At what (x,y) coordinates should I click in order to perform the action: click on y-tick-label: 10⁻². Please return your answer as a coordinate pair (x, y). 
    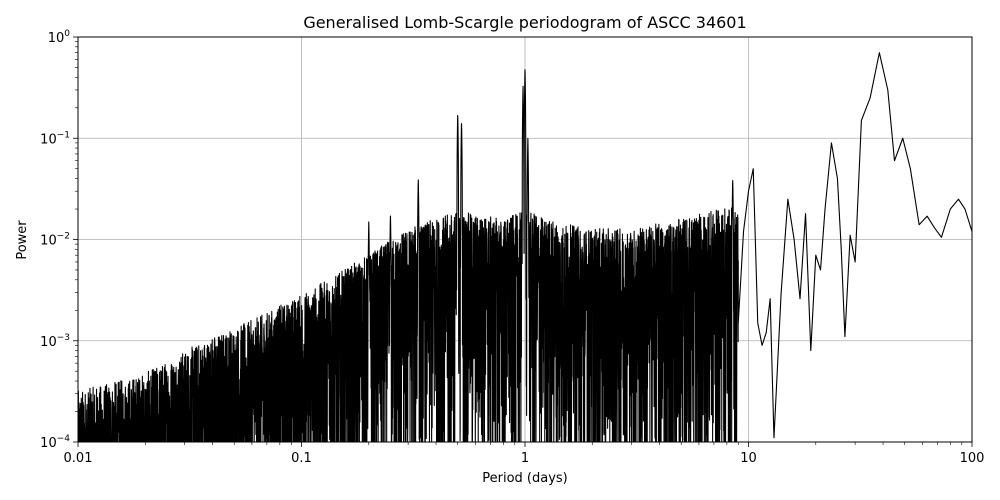
    Looking at the image, I should click on (55, 240).